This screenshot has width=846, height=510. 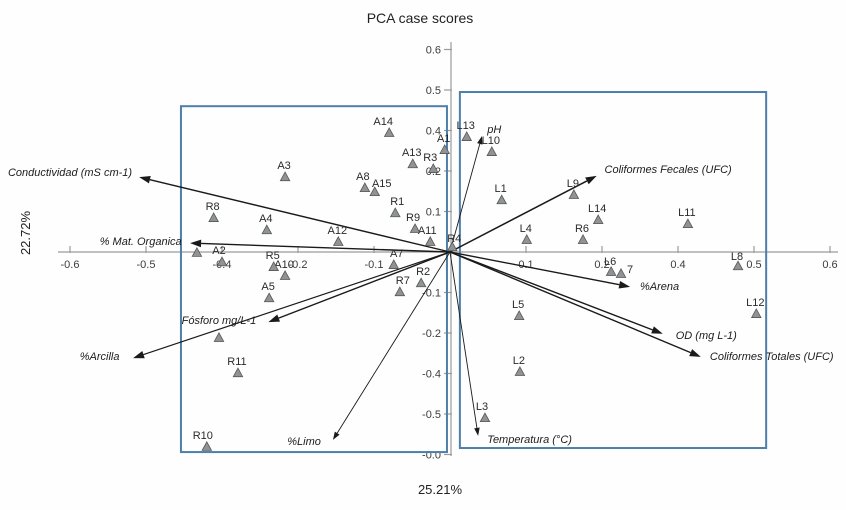 What do you see at coordinates (772, 357) in the screenshot?
I see `vector-label: Coliformes Totales (UFC)` at bounding box center [772, 357].